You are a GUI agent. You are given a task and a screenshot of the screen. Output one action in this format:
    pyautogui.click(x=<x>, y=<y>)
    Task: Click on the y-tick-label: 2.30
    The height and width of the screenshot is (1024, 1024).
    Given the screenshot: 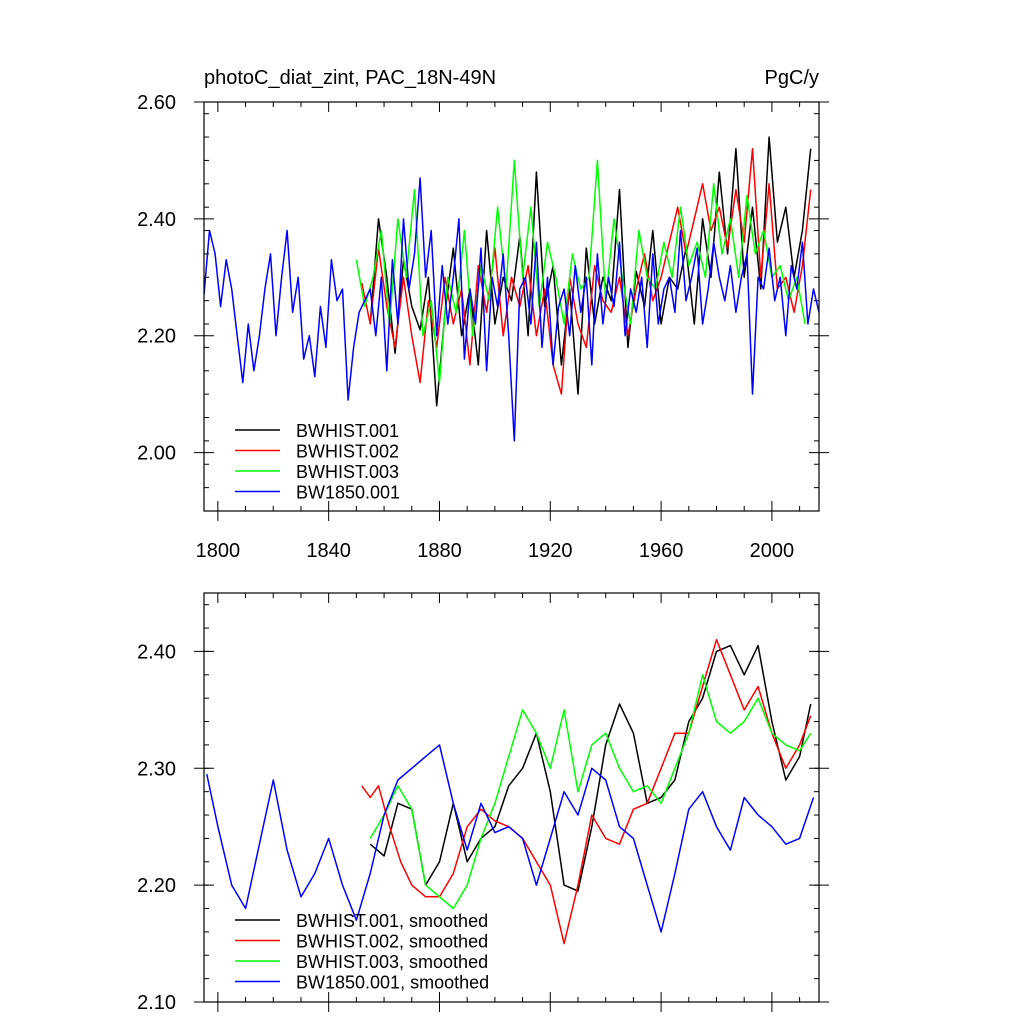 What is the action you would take?
    pyautogui.click(x=156, y=769)
    